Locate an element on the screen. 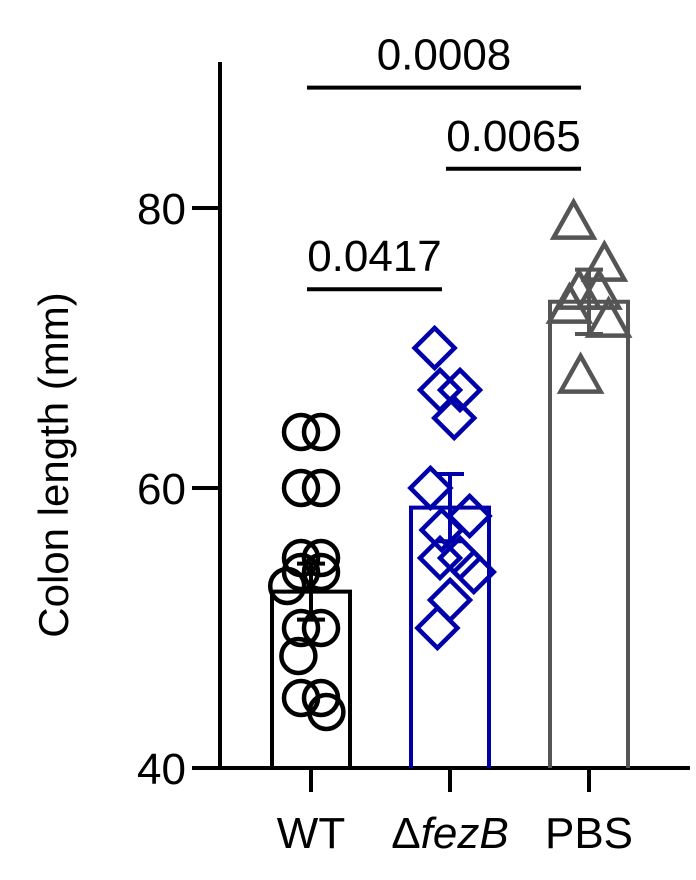 This screenshot has height=880, width=696. p-value-1: 0.0065 is located at coordinates (513, 136).